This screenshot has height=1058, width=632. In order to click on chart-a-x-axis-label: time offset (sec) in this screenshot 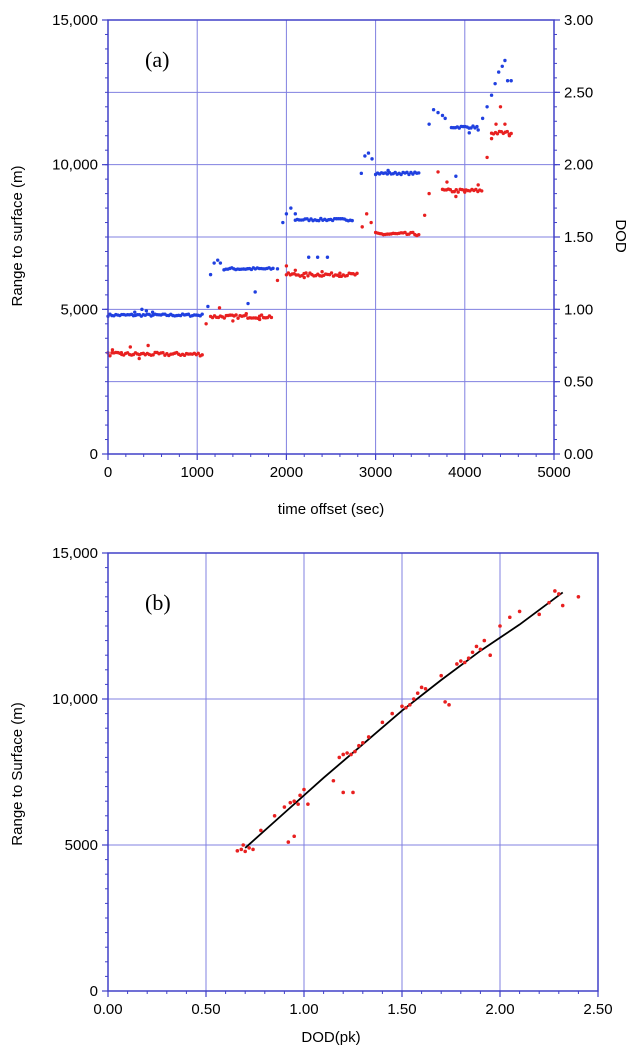, I will do `click(331, 509)`.